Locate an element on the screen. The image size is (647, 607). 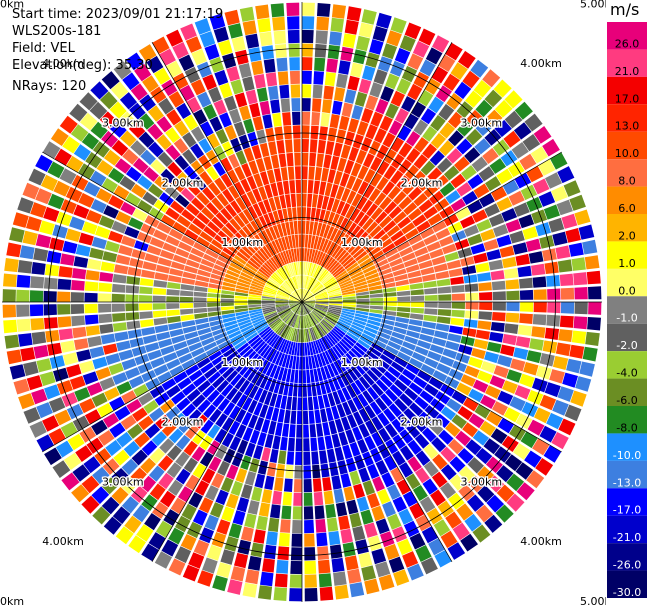
range-ring-label: 3.00km is located at coordinates (123, 481).